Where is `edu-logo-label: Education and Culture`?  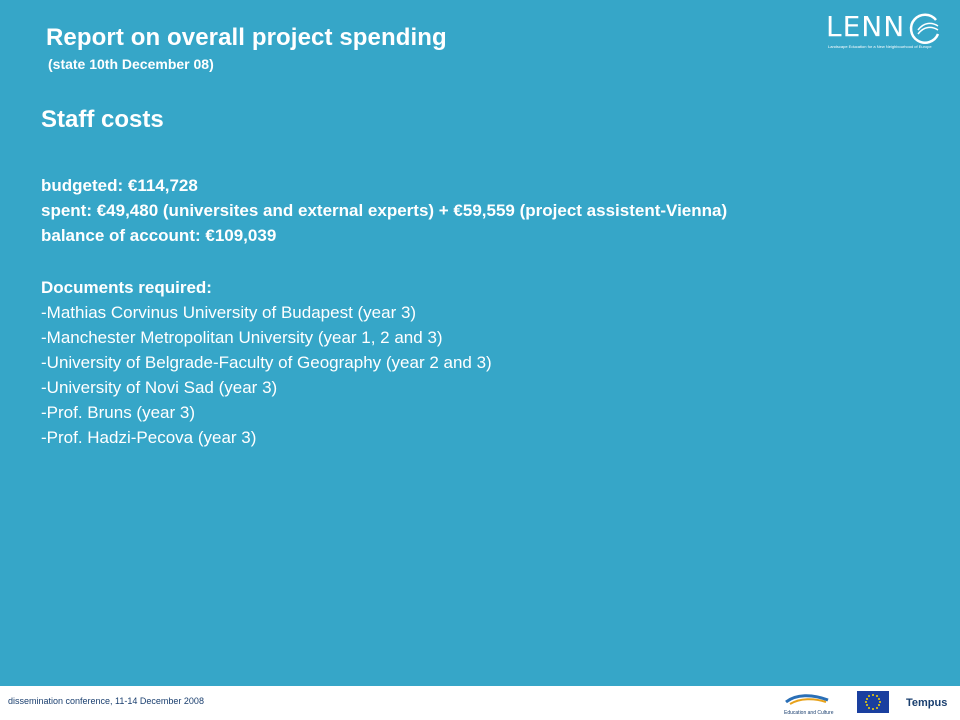
edu-logo-label: Education and Culture is located at coordinates (809, 713).